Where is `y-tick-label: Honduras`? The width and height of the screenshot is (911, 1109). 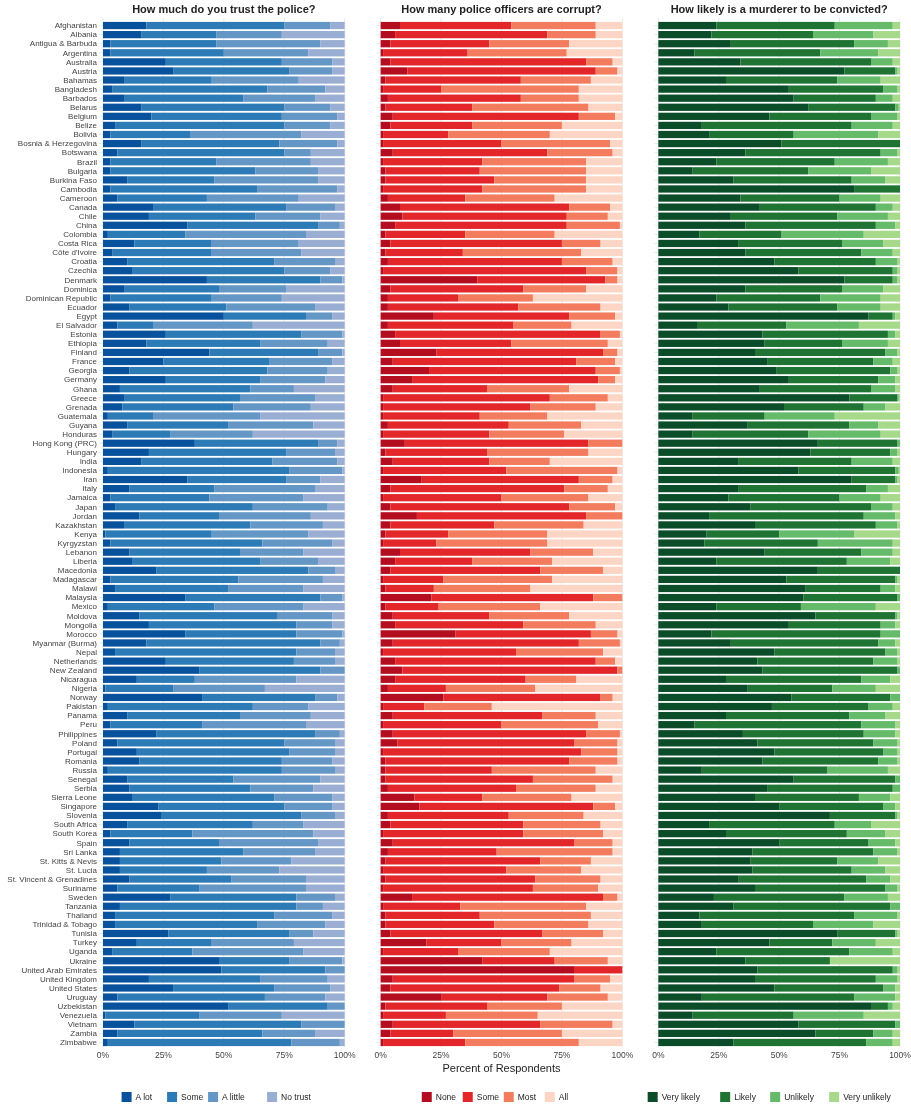
y-tick-label: Honduras is located at coordinates (79, 434).